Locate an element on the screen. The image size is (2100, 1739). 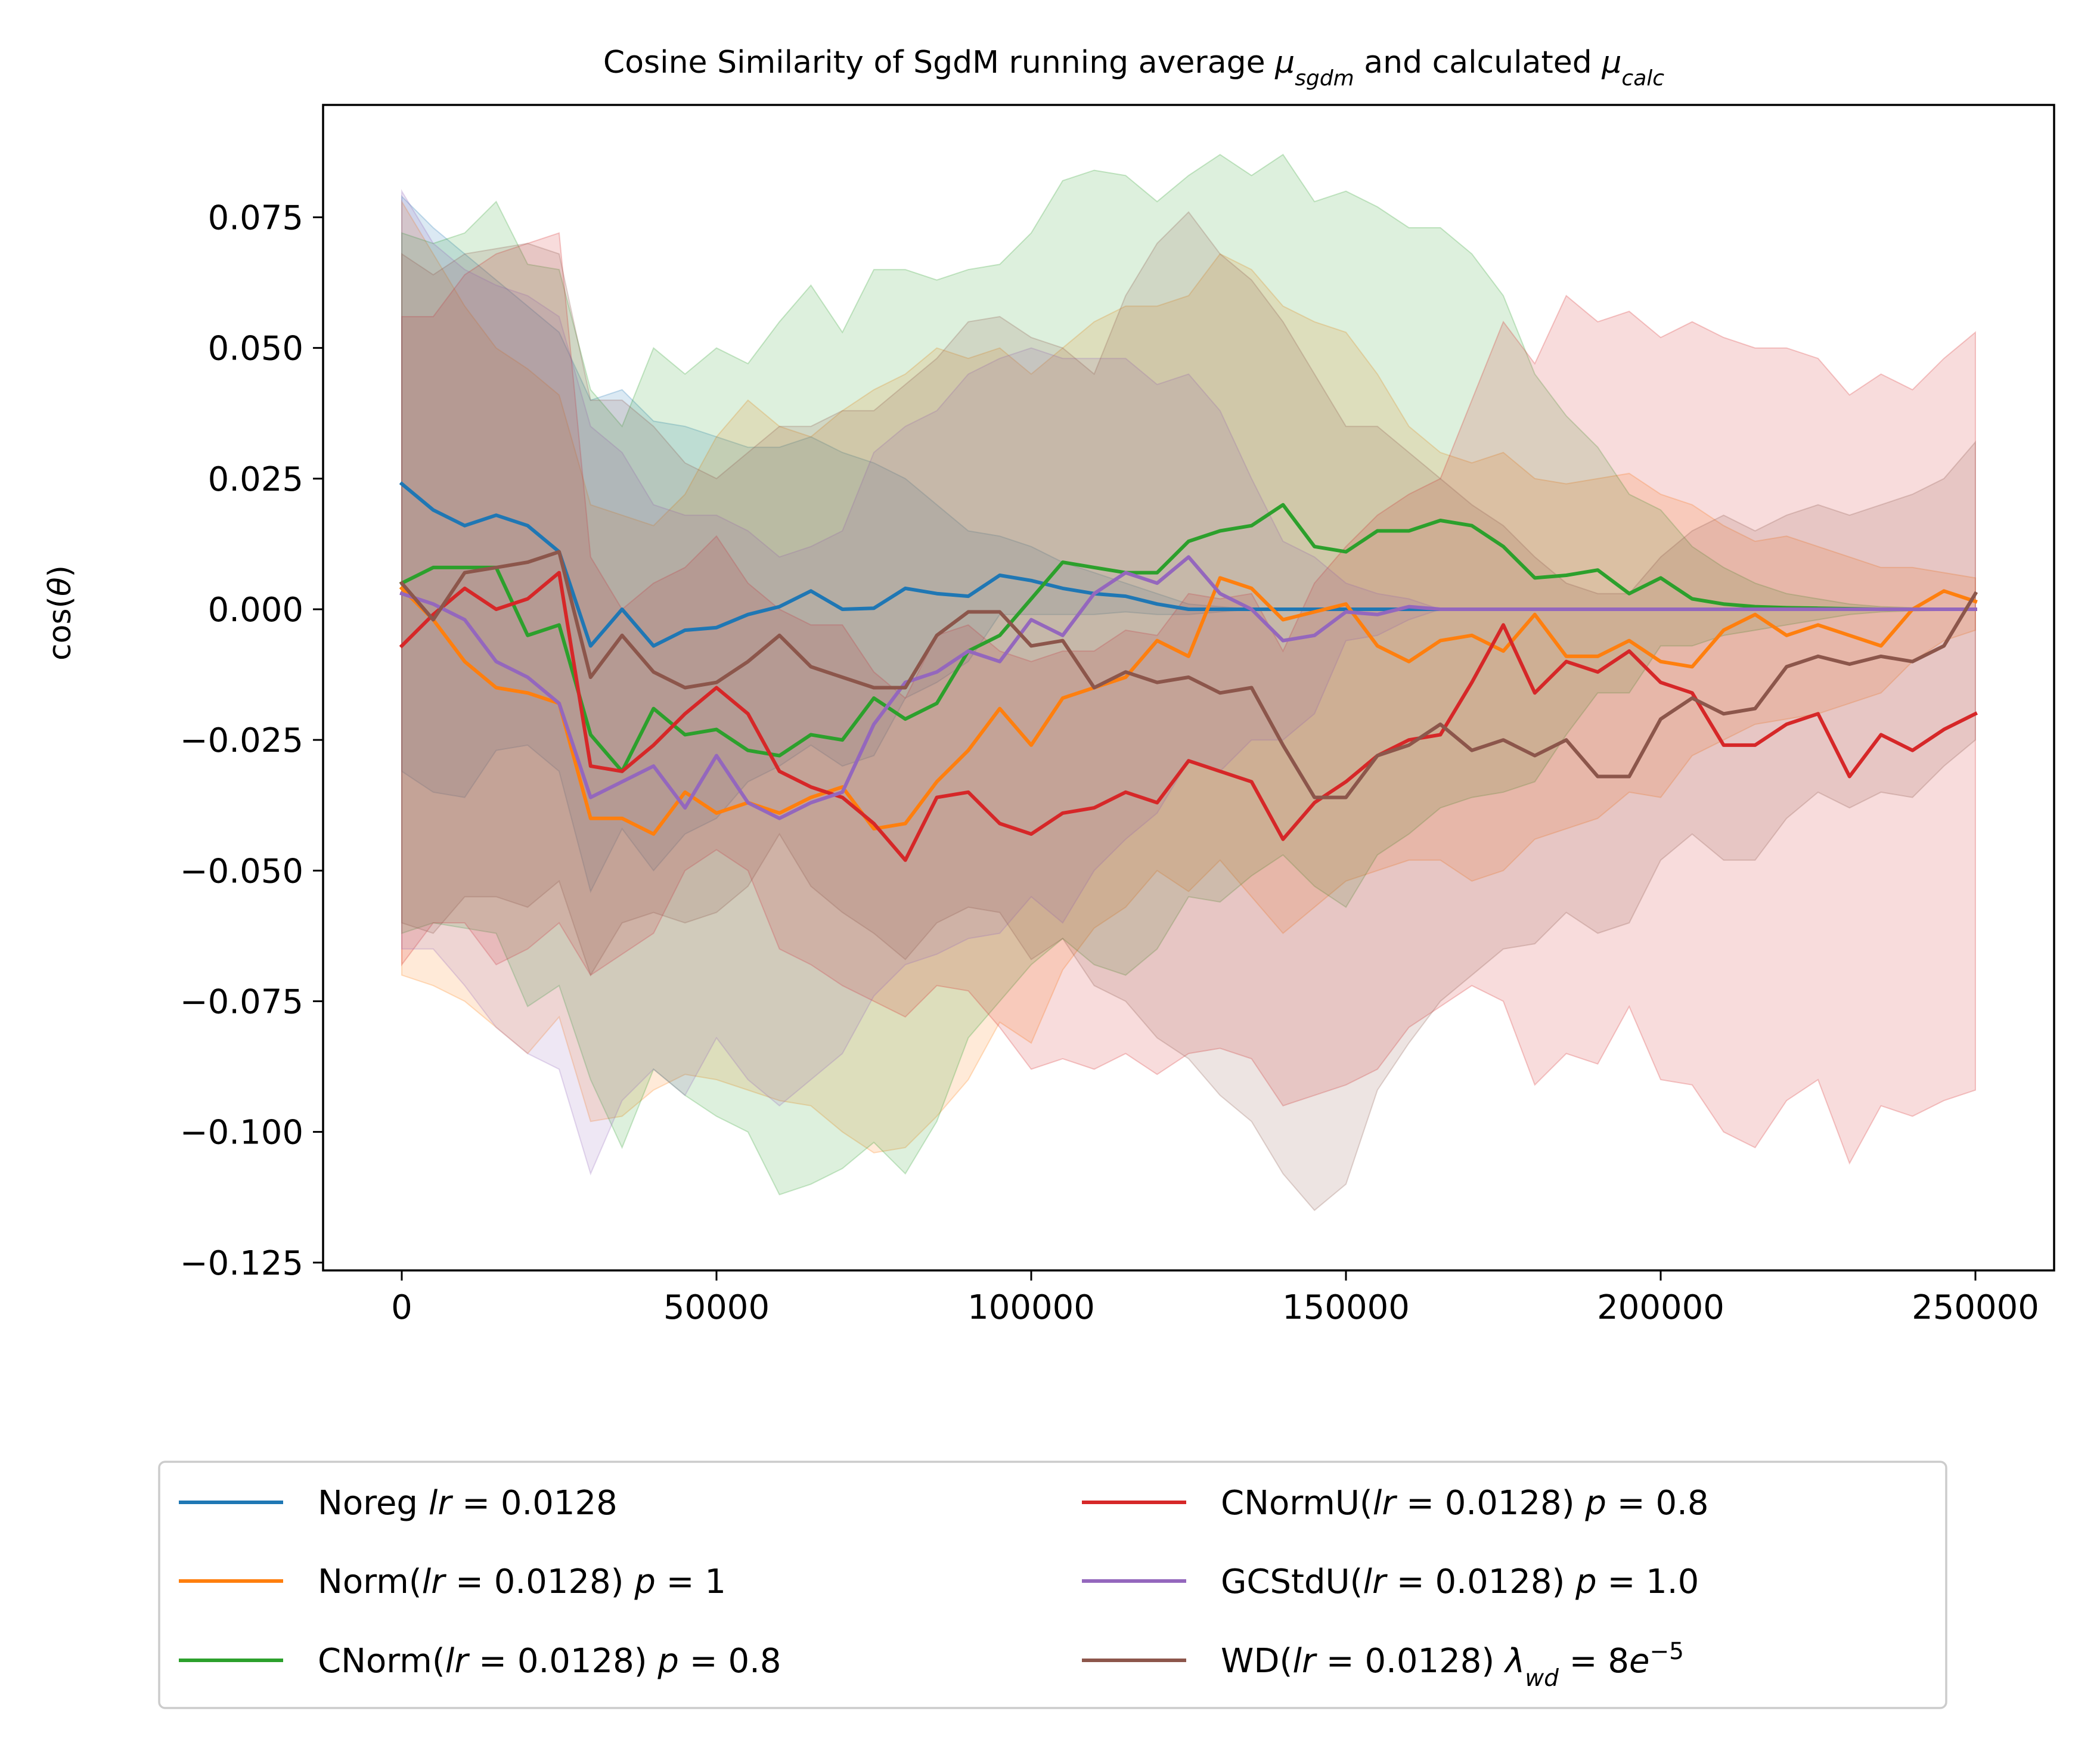
text-part: e is located at coordinates (1639, 1661).